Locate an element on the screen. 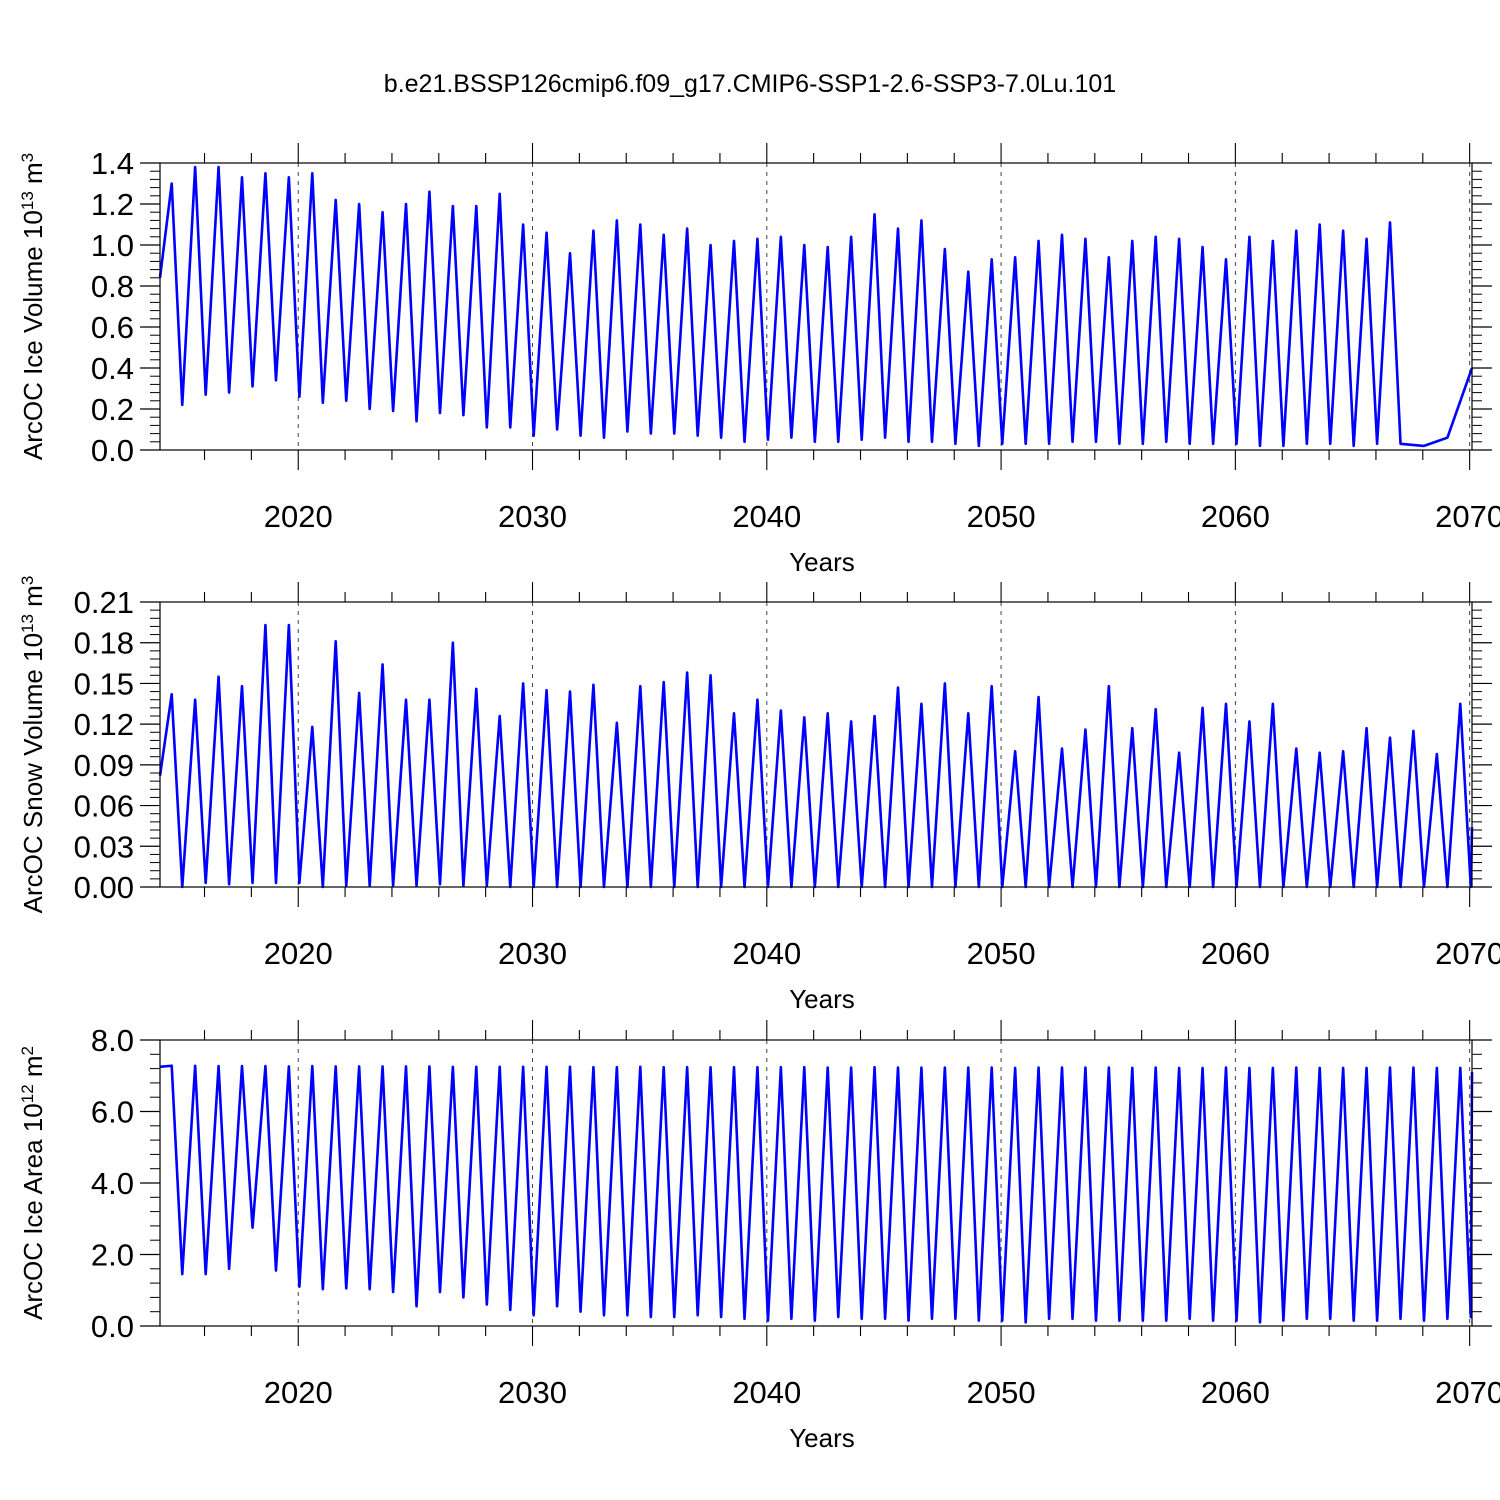  y-label-text: ArcOC Snow Volume 10 is located at coordinates (33, 773).